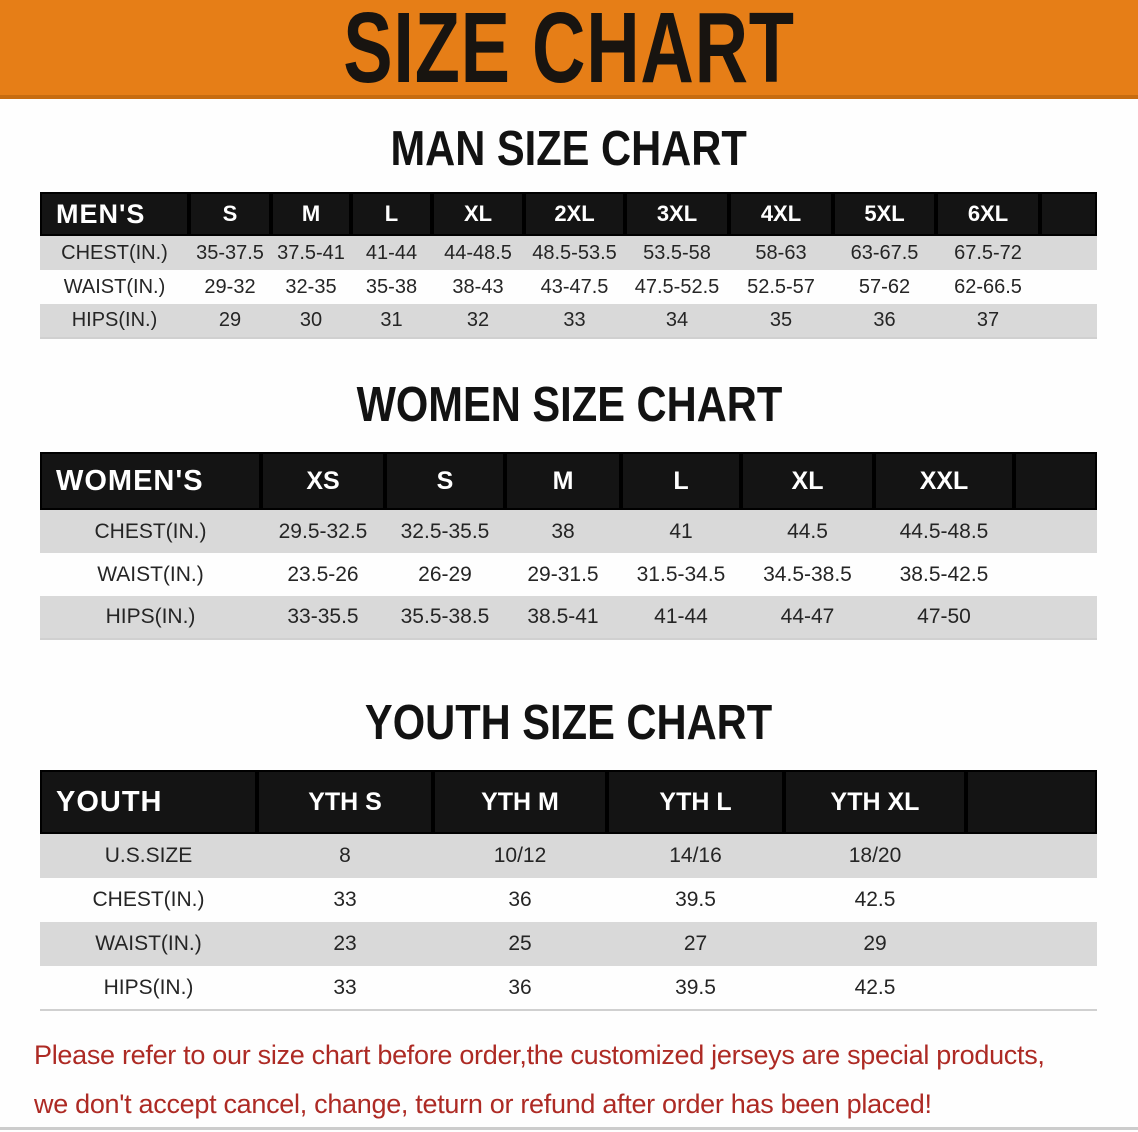 The height and width of the screenshot is (1132, 1138). Describe the element at coordinates (323, 574) in the screenshot. I see `size-cell: 23.5-26` at that location.